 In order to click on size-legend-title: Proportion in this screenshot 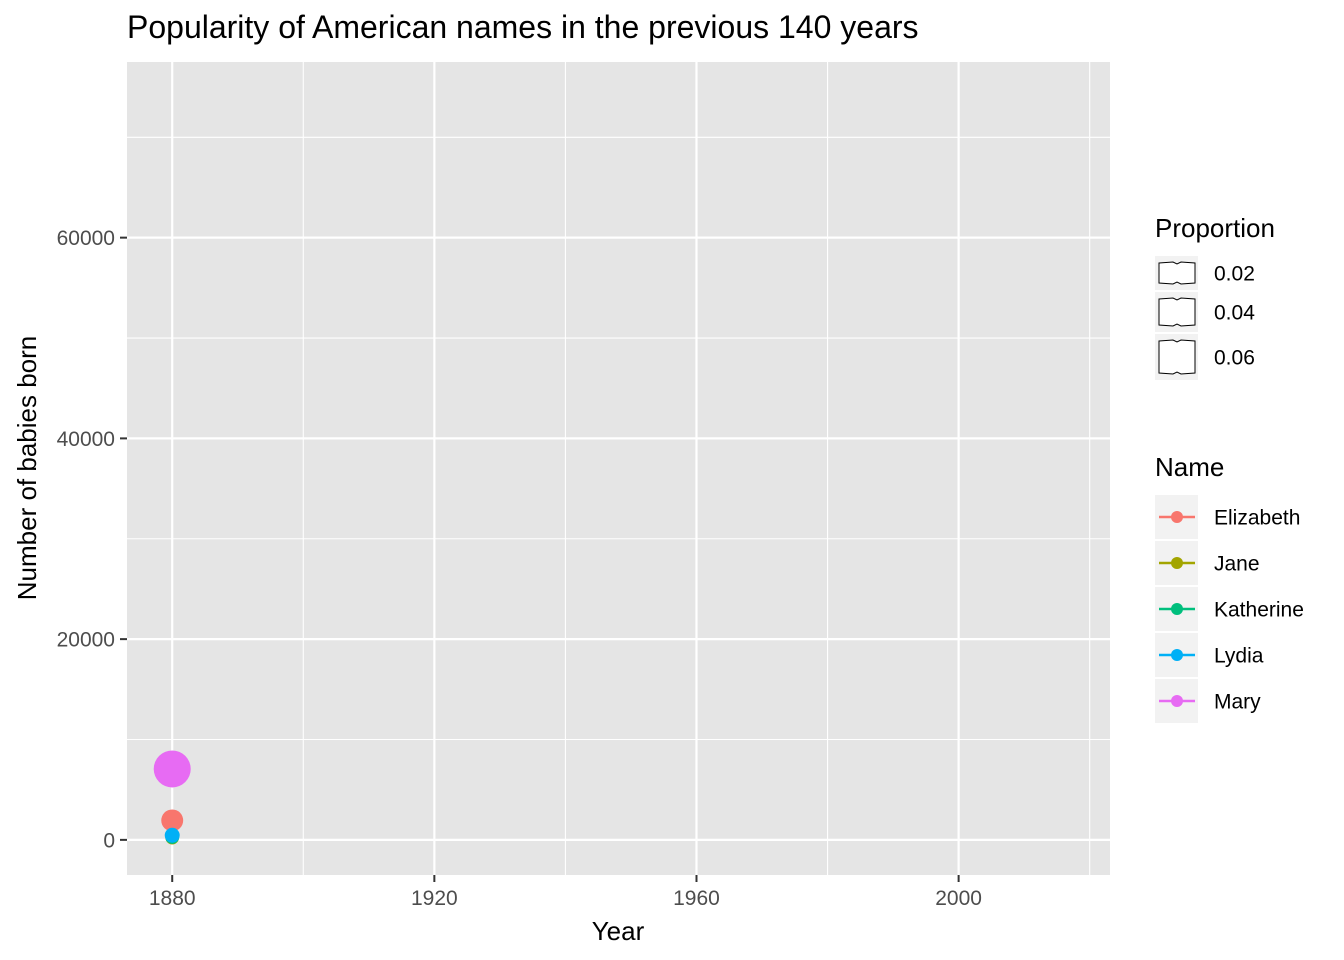, I will do `click(1215, 228)`.